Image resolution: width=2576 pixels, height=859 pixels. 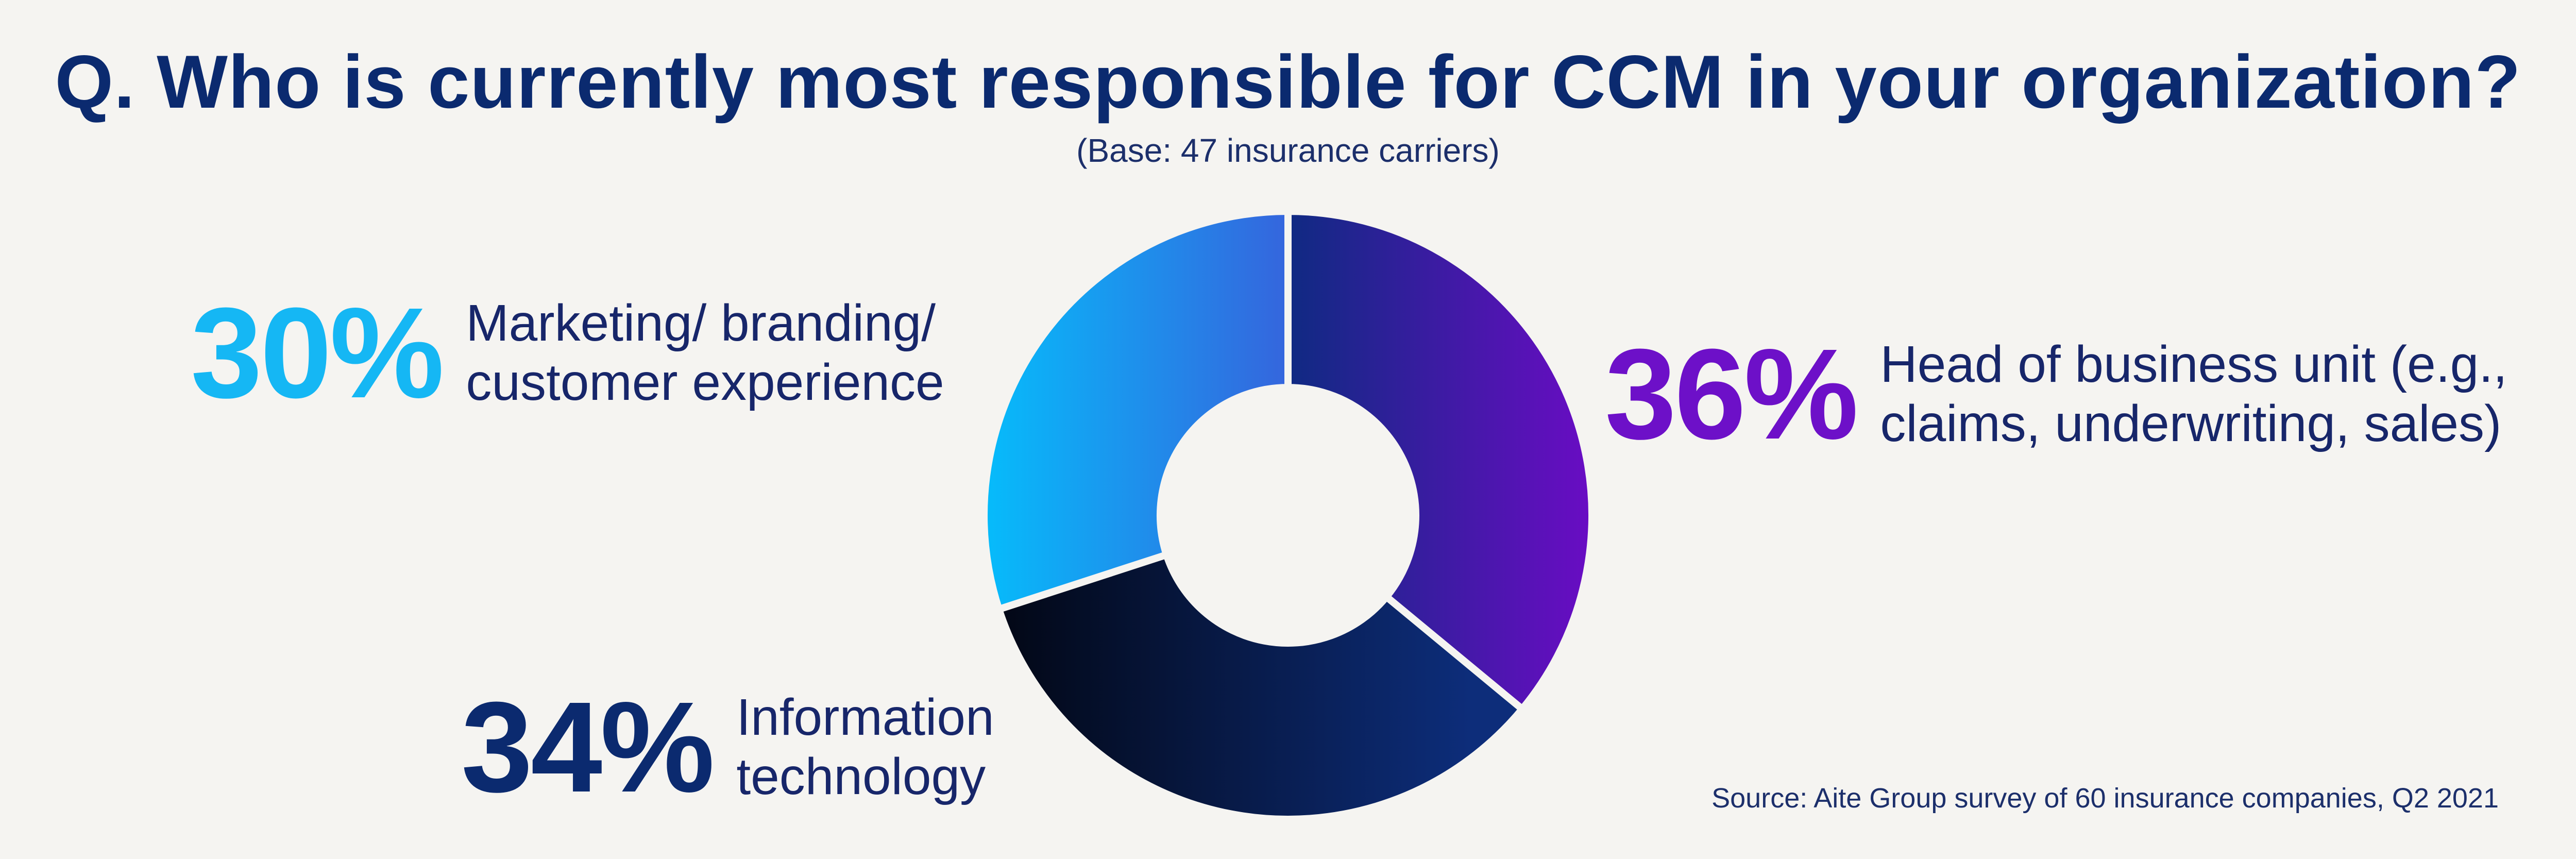 I want to click on business-unit-percentage: 36%, so click(x=1731, y=394).